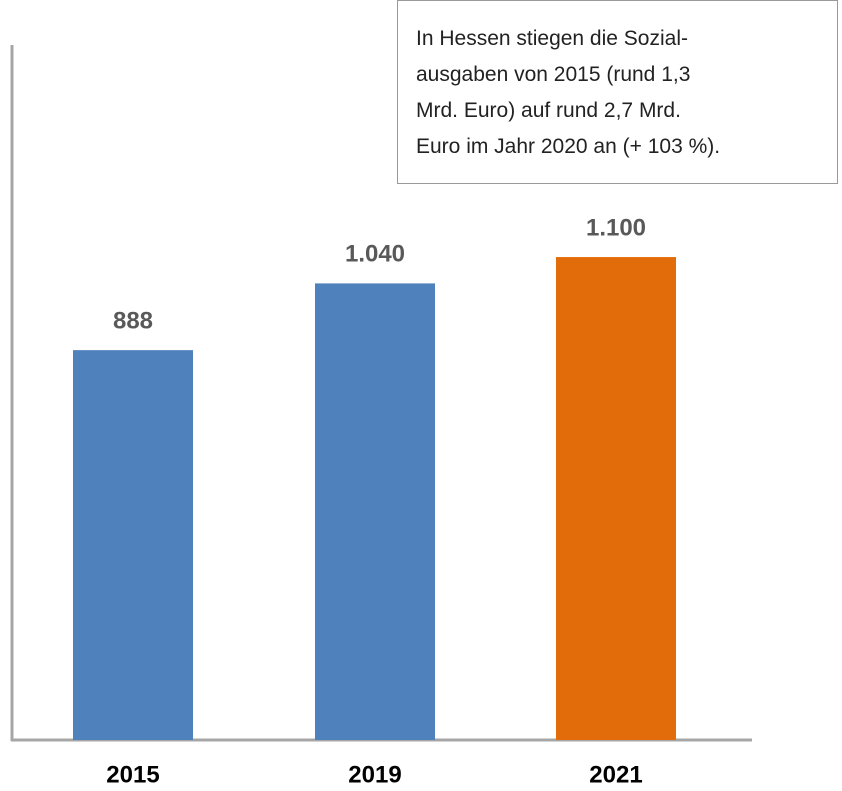 This screenshot has width=842, height=791. What do you see at coordinates (375, 254) in the screenshot?
I see `data-label: 1.040` at bounding box center [375, 254].